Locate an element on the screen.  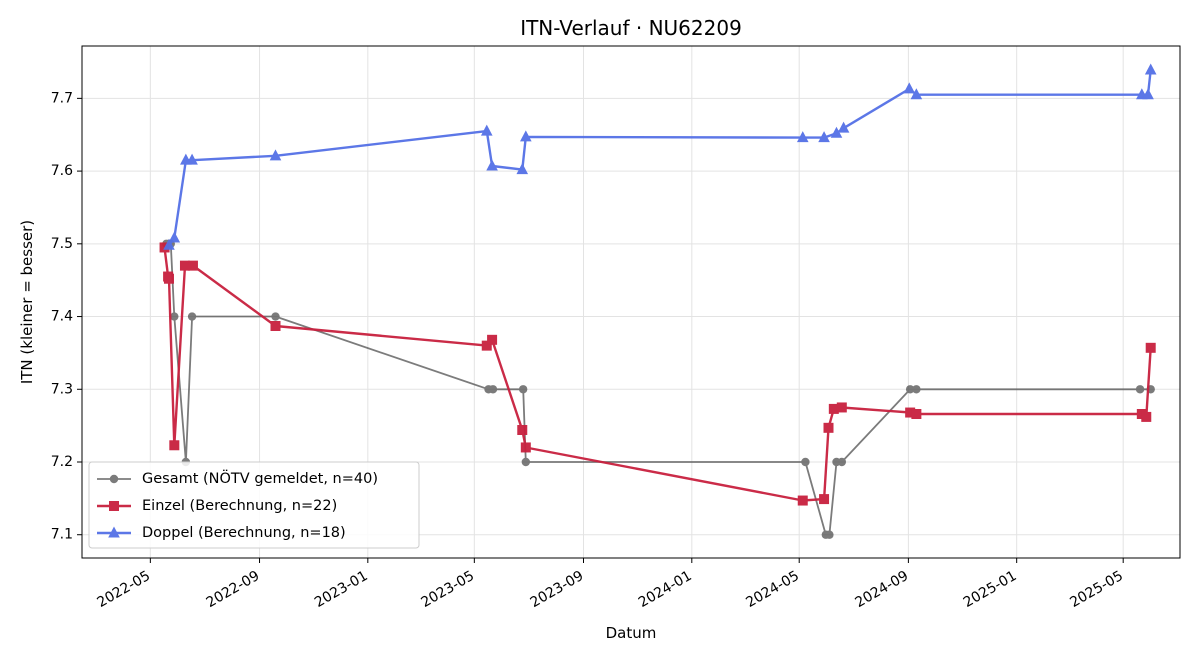
legend-label: Einzel (Berechnung, n=22) is located at coordinates (239, 506).